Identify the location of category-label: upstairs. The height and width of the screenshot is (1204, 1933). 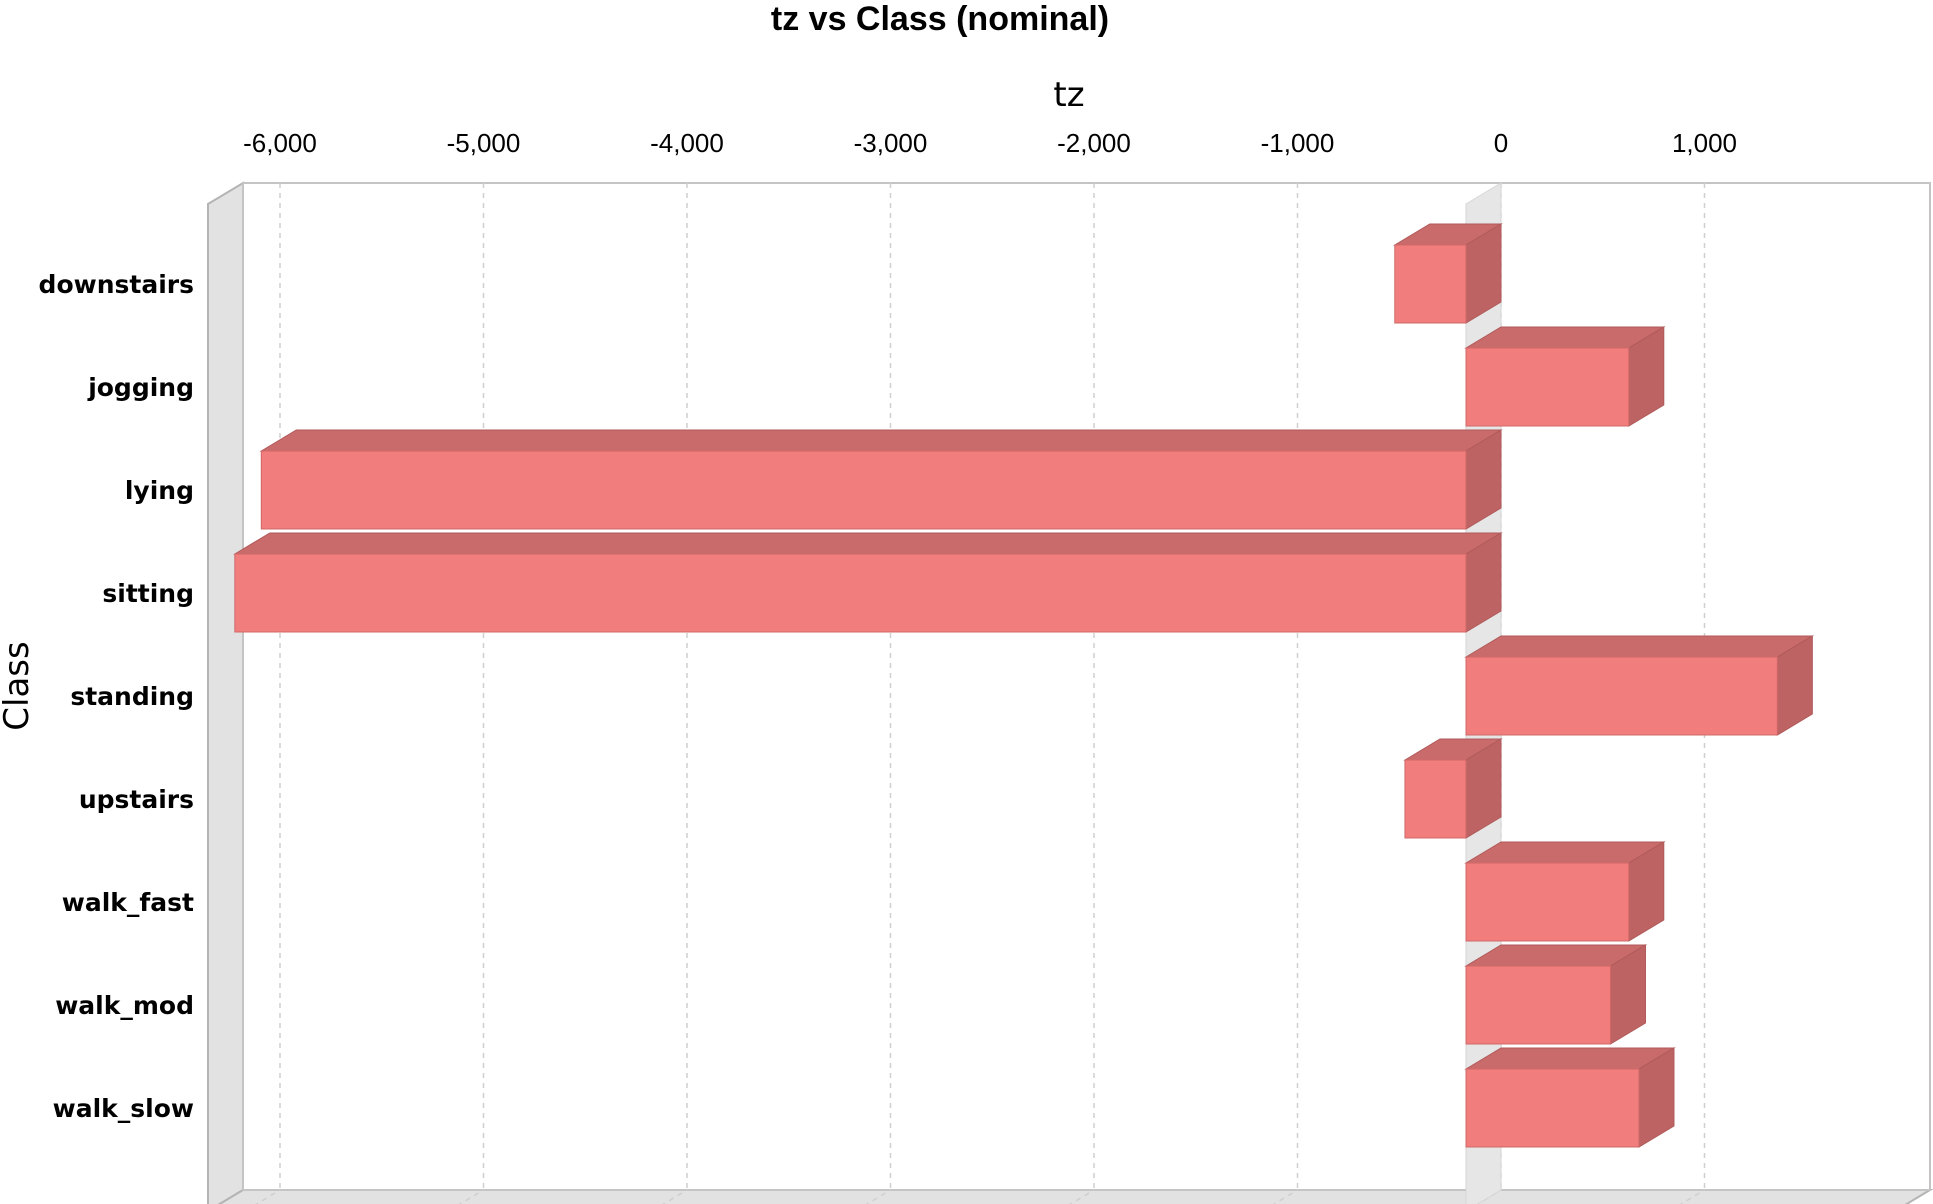
(136, 799).